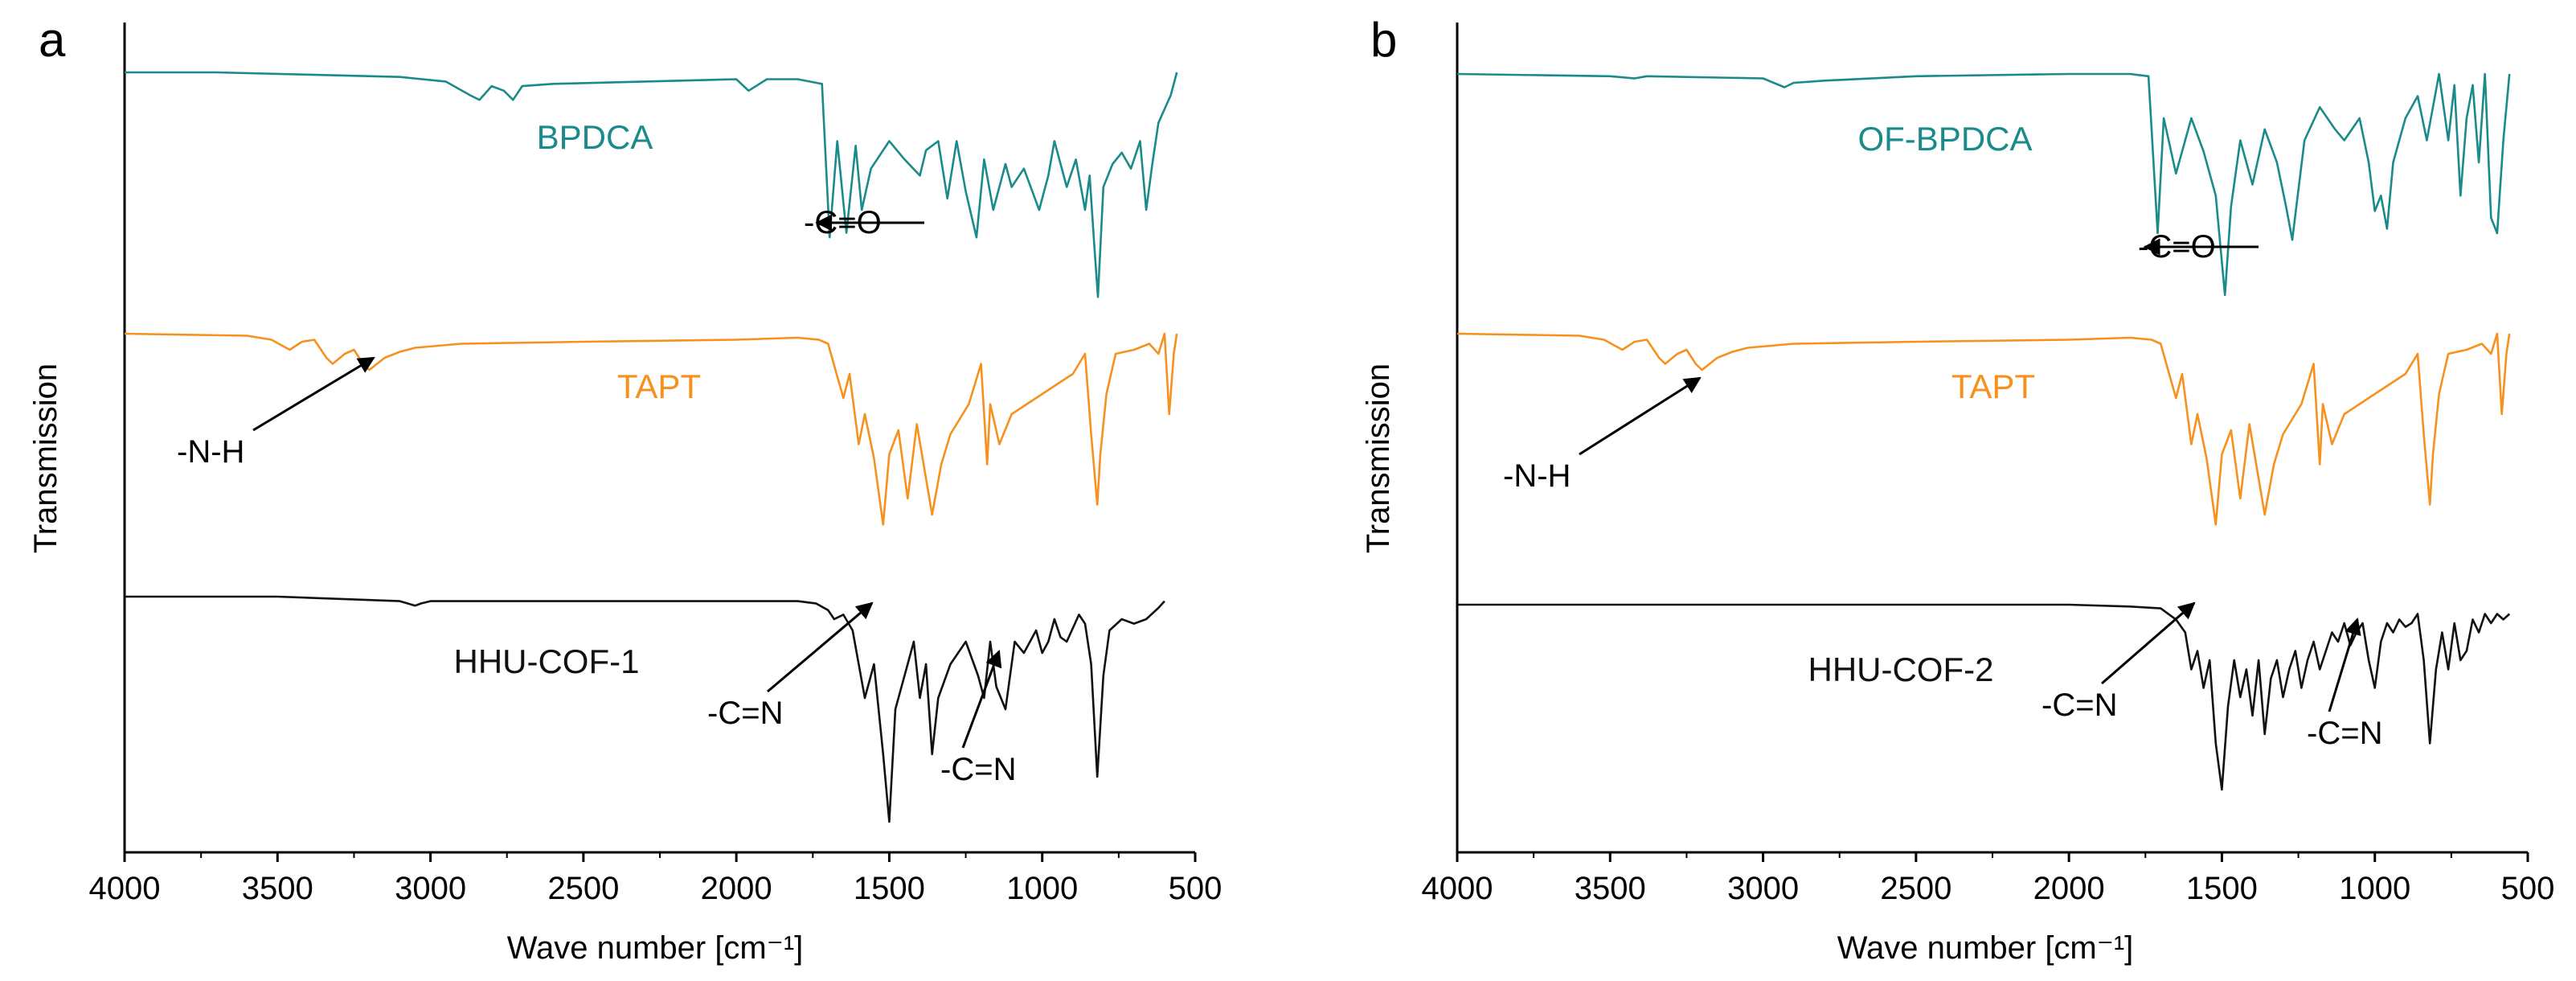  What do you see at coordinates (2374, 888) in the screenshot?
I see `p1-x-tick-label: 1000` at bounding box center [2374, 888].